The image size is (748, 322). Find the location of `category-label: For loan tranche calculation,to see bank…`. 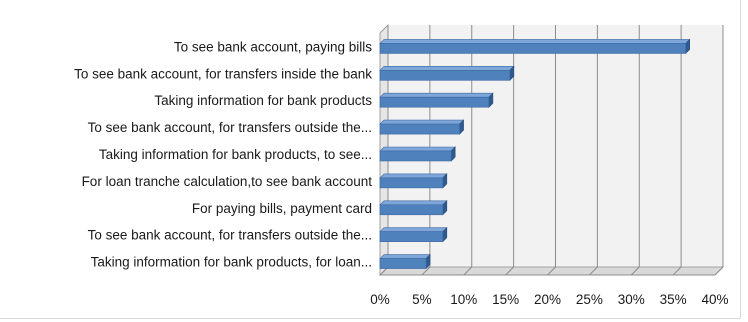

category-label: For loan tranche calculation,to see bank… is located at coordinates (227, 181).